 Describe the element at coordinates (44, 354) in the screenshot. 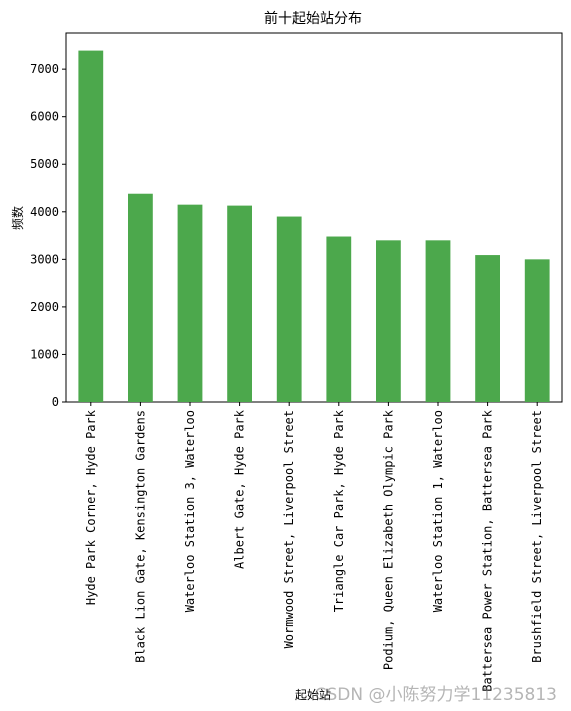

I see `y-tick-label: 1000` at that location.